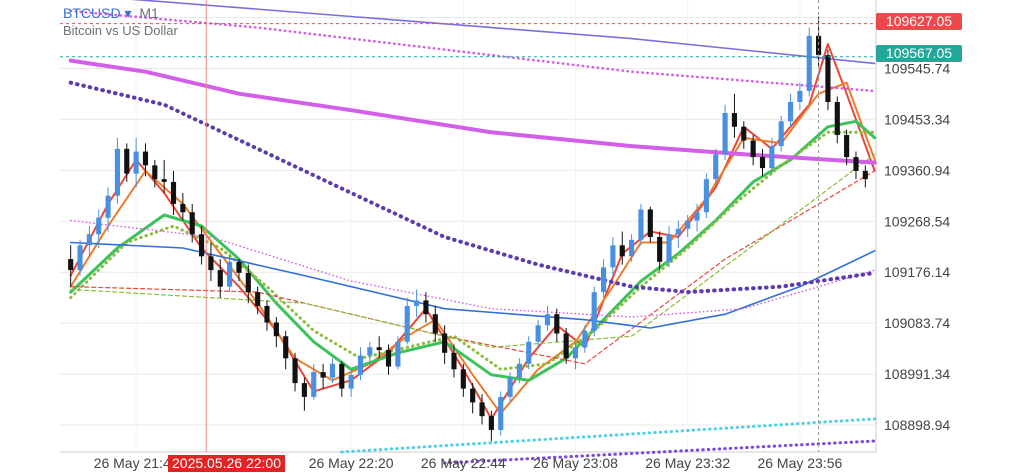  Describe the element at coordinates (128, 13) in the screenshot. I see `symbol-dropdown-icon: ▾` at that location.